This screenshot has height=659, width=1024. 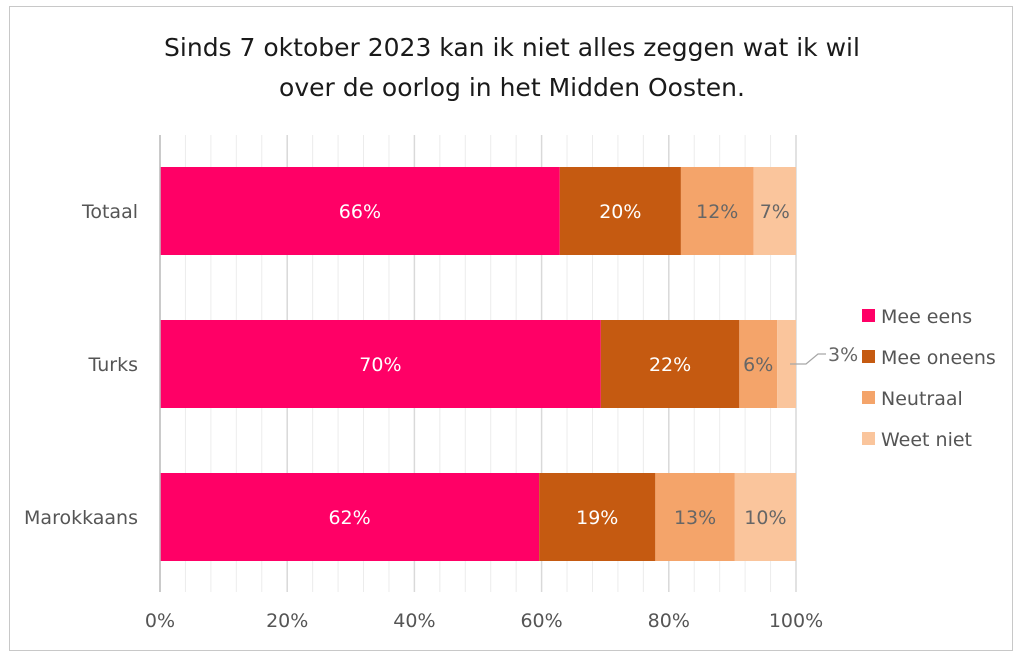 I want to click on data-label: 10%, so click(x=765, y=518).